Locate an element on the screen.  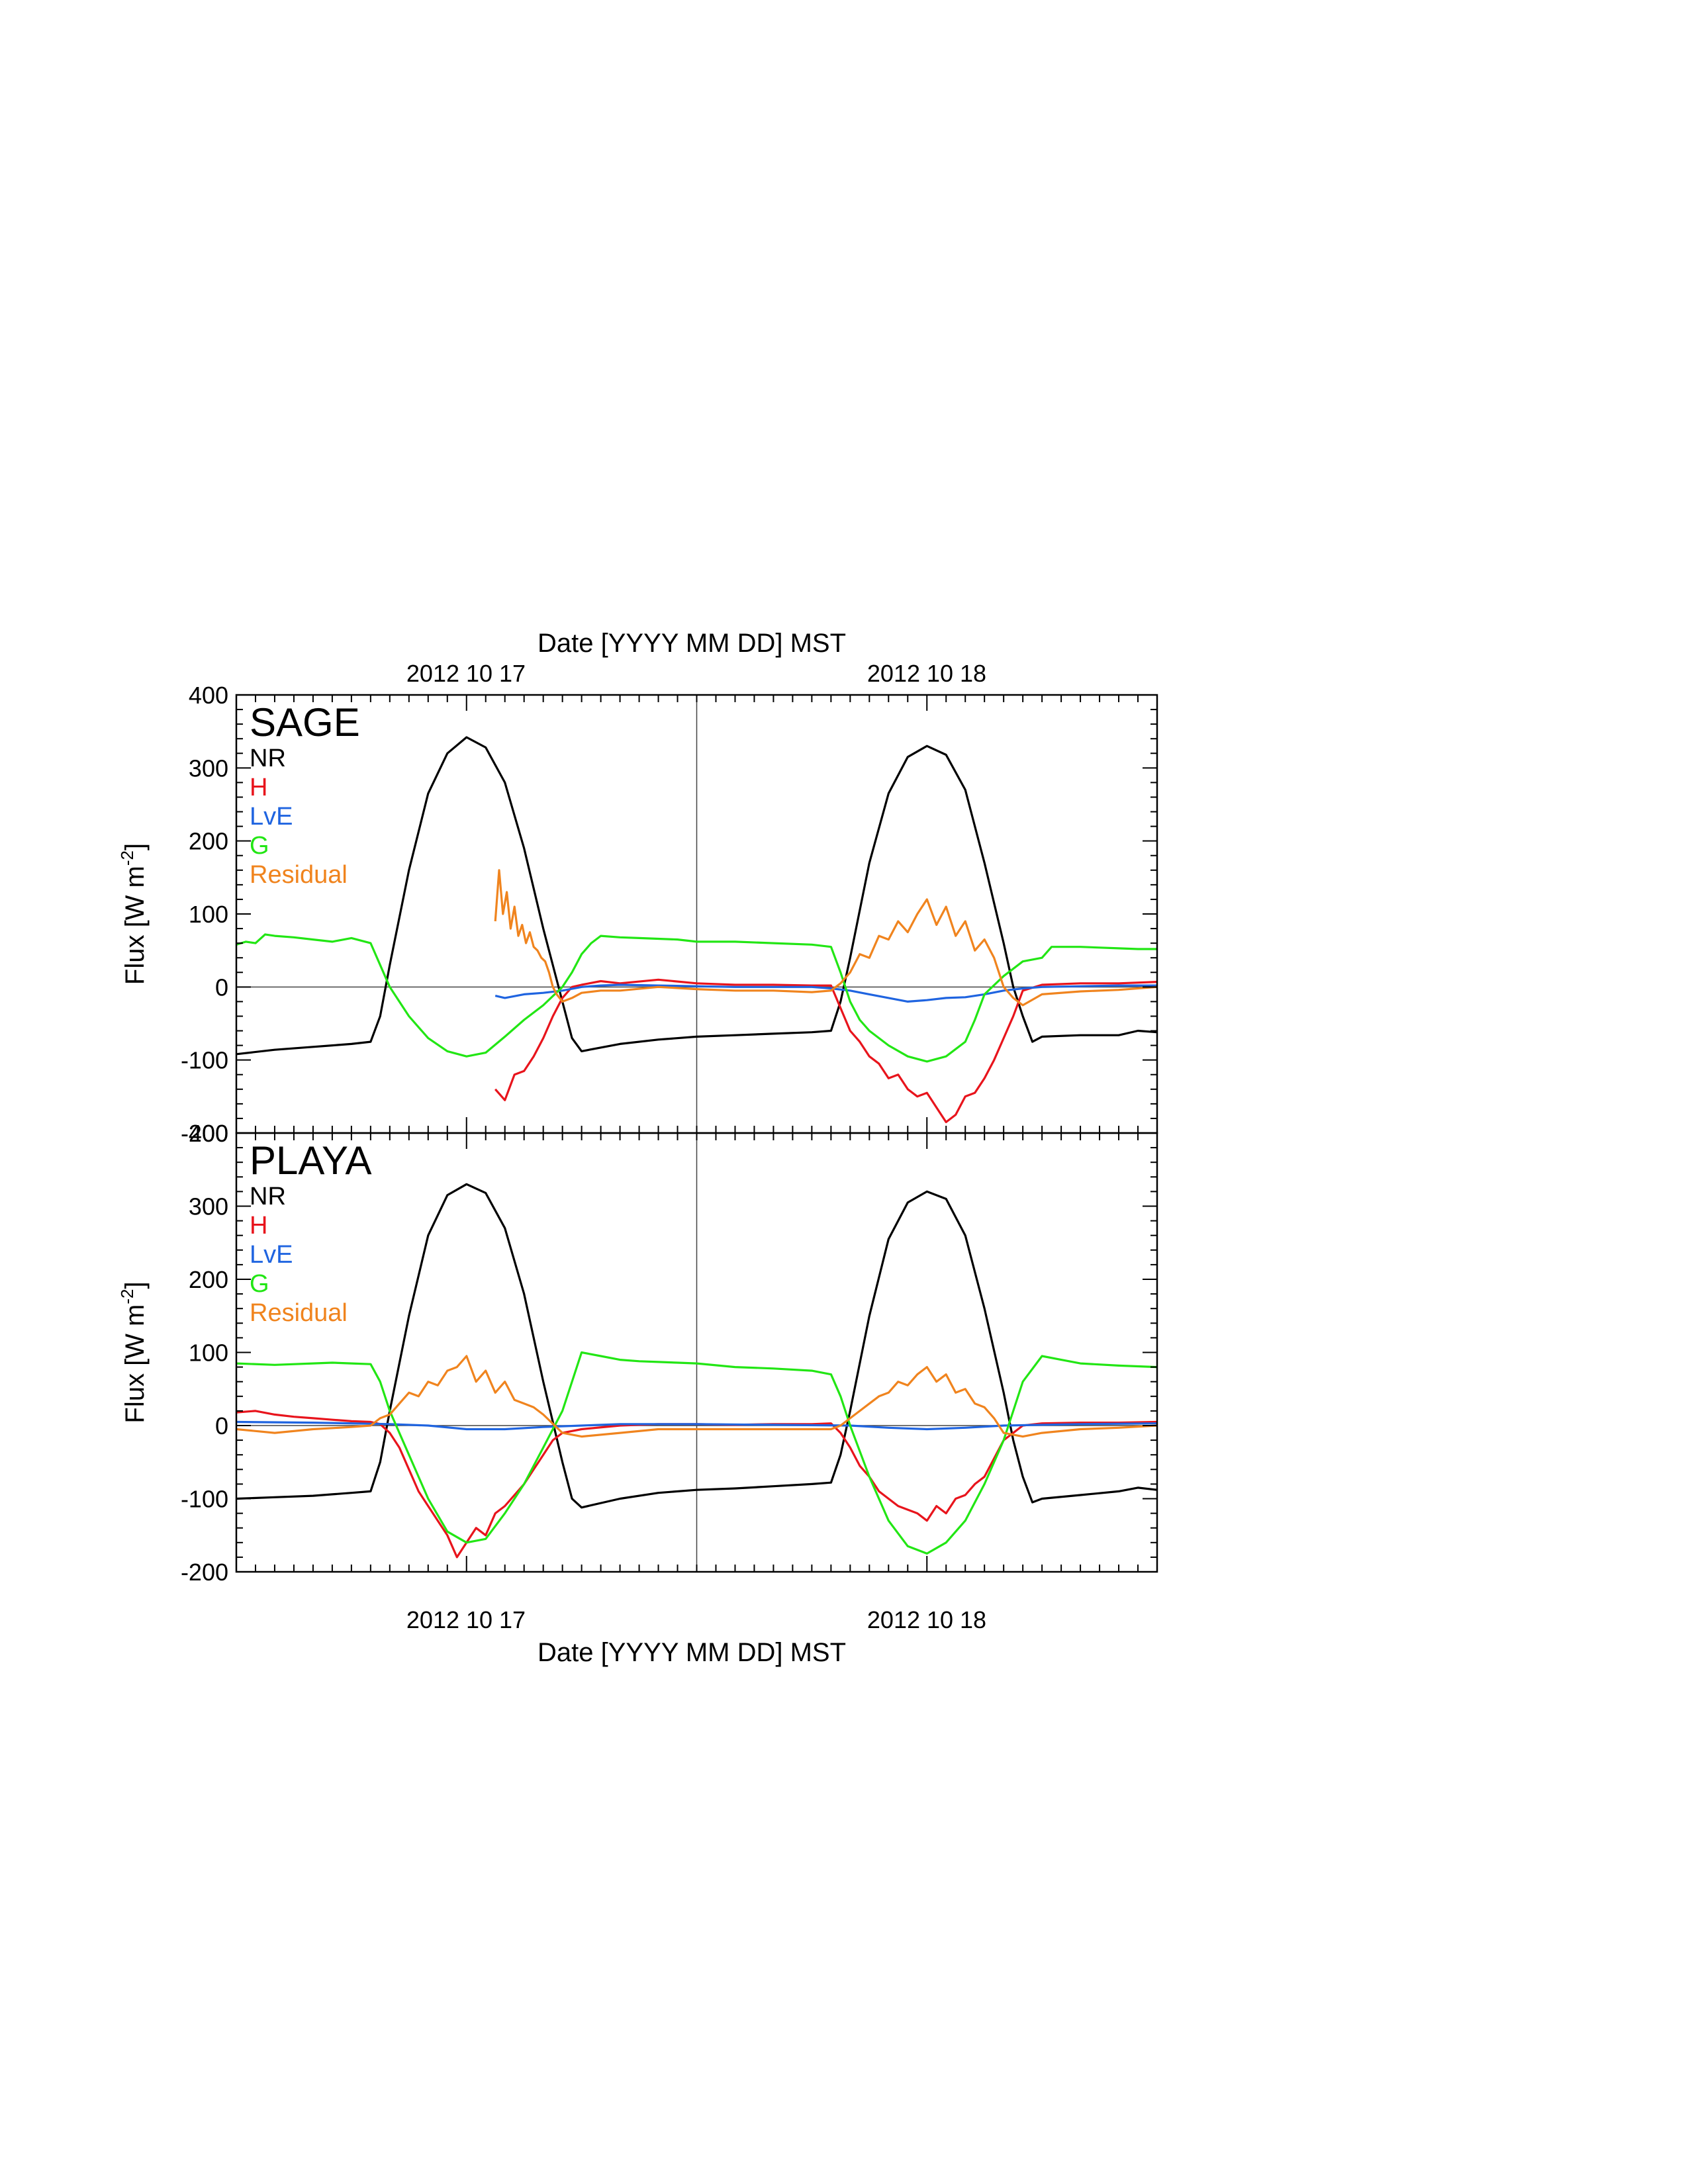
playa-panel-title: PLAYA is located at coordinates (311, 1160).